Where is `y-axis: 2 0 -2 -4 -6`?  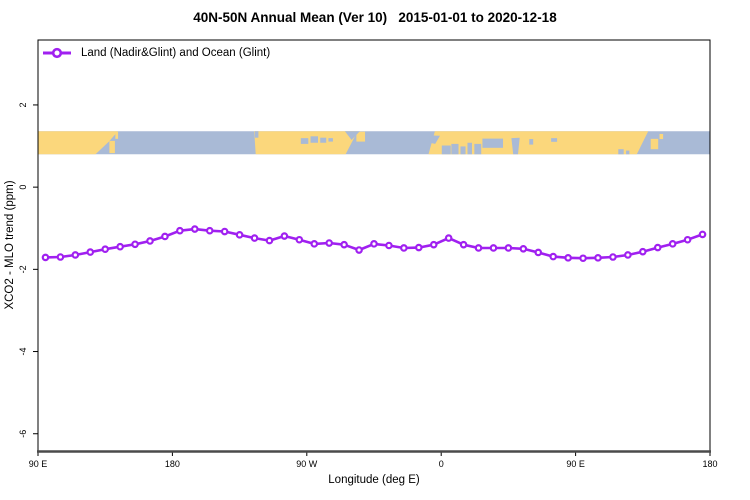 y-axis: 2 0 -2 -4 -6 is located at coordinates (28, 270).